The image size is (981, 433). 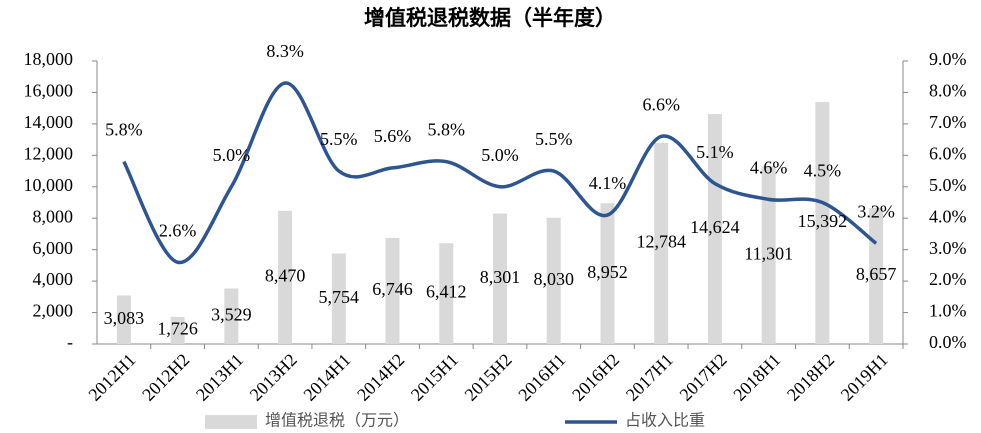 I want to click on x-tick-label: 2014H1, so click(x=326, y=377).